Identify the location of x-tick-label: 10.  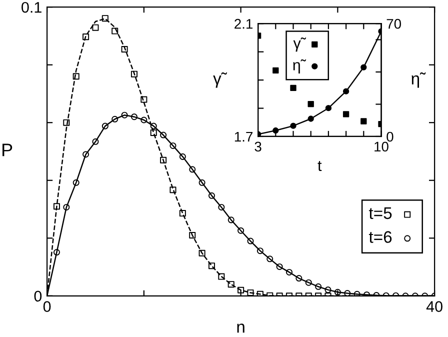
(381, 147).